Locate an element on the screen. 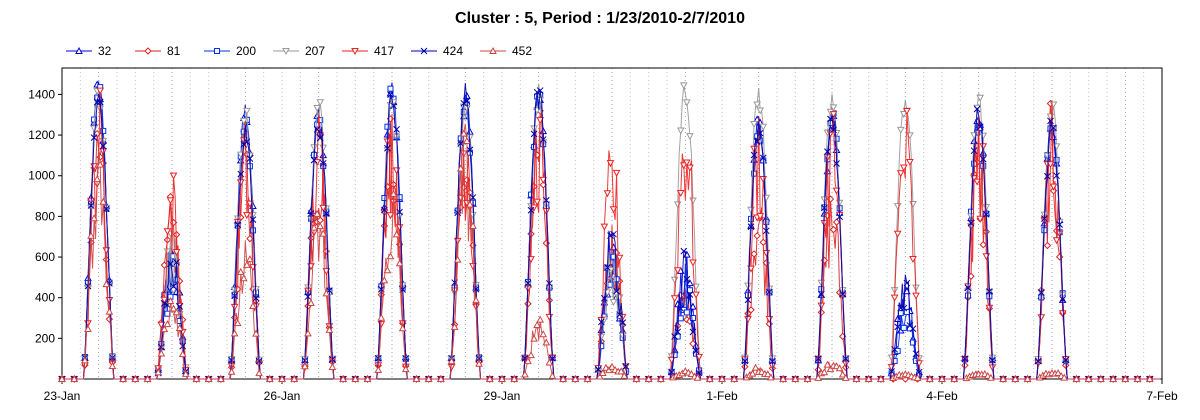 Image resolution: width=1200 pixels, height=420 pixels. x-tick-label: 1-Feb is located at coordinates (722, 396).